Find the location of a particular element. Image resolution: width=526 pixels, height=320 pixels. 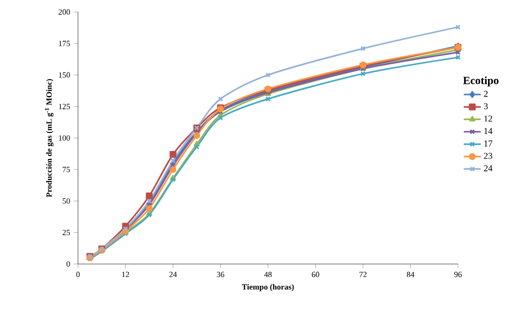

legend-label: 2 is located at coordinates (486, 93).